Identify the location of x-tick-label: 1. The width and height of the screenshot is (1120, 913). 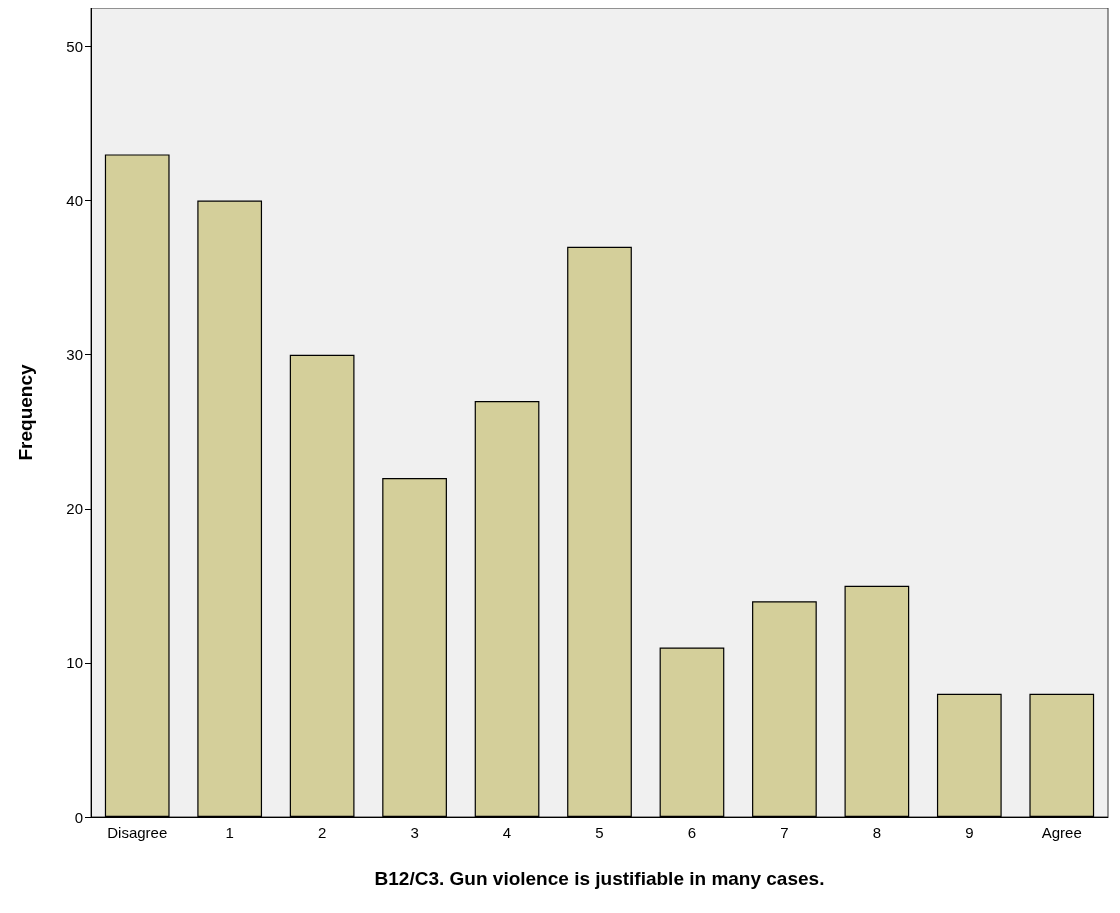
(229, 832).